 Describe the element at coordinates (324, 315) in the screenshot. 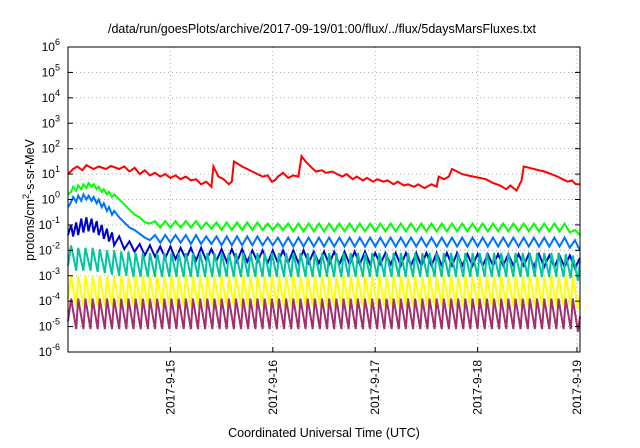

I see `series-line-purple` at that location.